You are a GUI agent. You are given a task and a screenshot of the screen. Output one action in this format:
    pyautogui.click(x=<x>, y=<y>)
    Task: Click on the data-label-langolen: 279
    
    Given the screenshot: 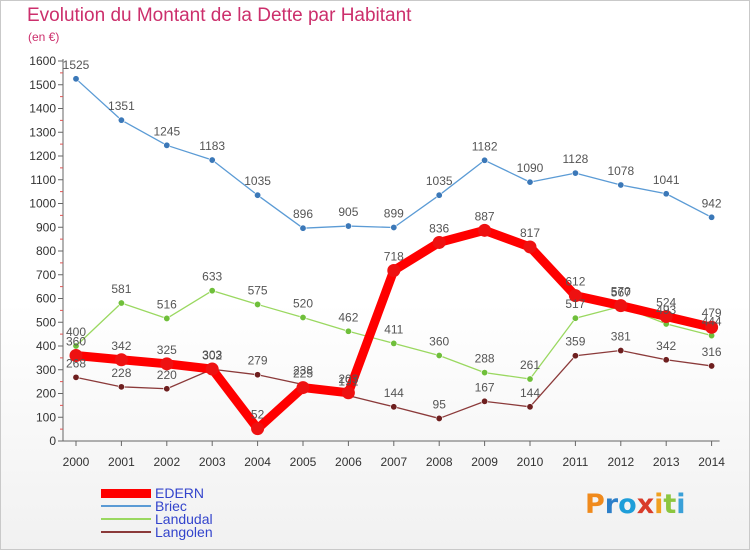 What is the action you would take?
    pyautogui.click(x=258, y=361)
    